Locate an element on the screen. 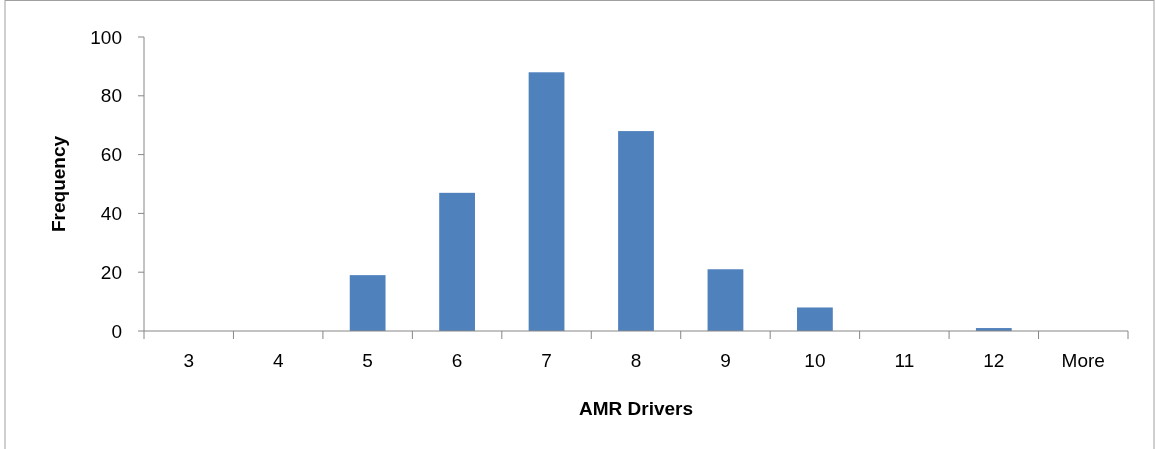 This screenshot has height=449, width=1155. x-axis-title: AMR Drivers is located at coordinates (636, 408).